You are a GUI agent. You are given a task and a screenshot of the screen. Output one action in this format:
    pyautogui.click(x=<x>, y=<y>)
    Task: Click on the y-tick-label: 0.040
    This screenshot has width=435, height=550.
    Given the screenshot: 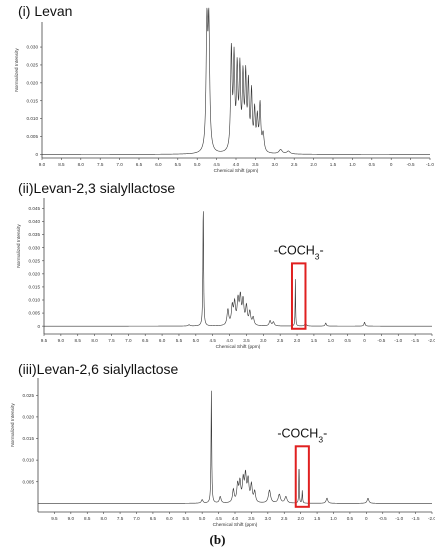 What is the action you would take?
    pyautogui.click(x=35, y=221)
    